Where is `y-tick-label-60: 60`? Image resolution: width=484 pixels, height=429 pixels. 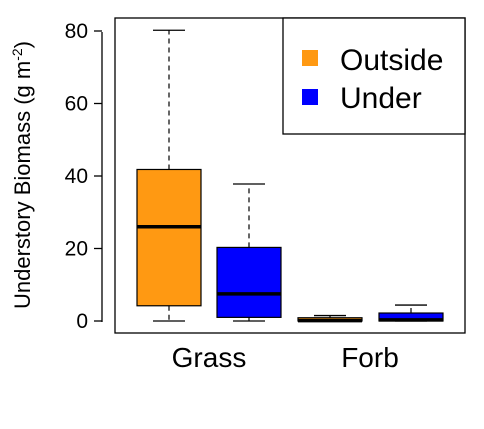 y-tick-label-60: 60 is located at coordinates (76, 104).